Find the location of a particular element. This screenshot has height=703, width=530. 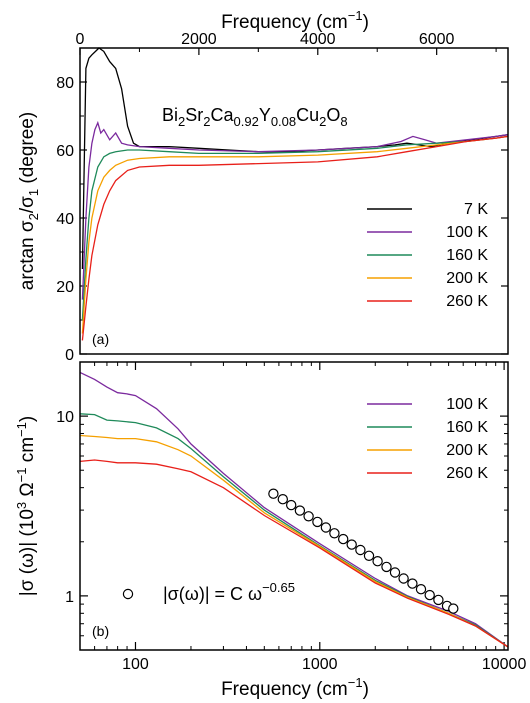

panel-b-legend-label: 260 K is located at coordinates (467, 473).